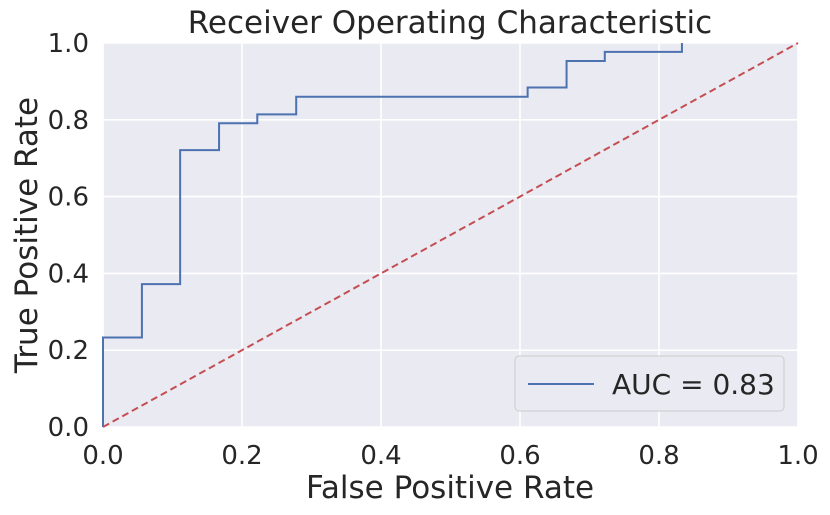 The image size is (830, 515). I want to click on y-tick-label: 0.8, so click(68, 121).